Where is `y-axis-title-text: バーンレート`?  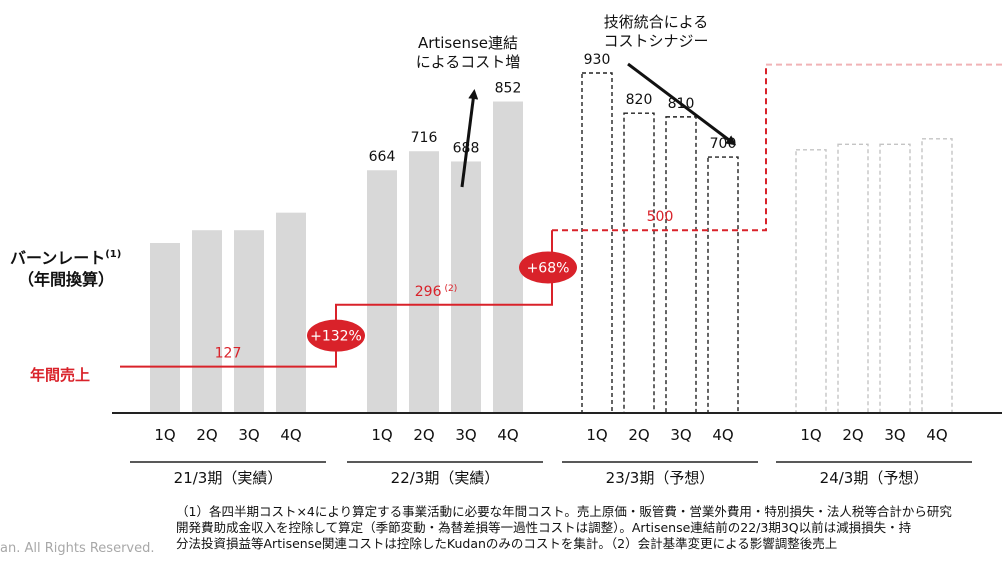
y-axis-title-text: バーンレート is located at coordinates (58, 258).